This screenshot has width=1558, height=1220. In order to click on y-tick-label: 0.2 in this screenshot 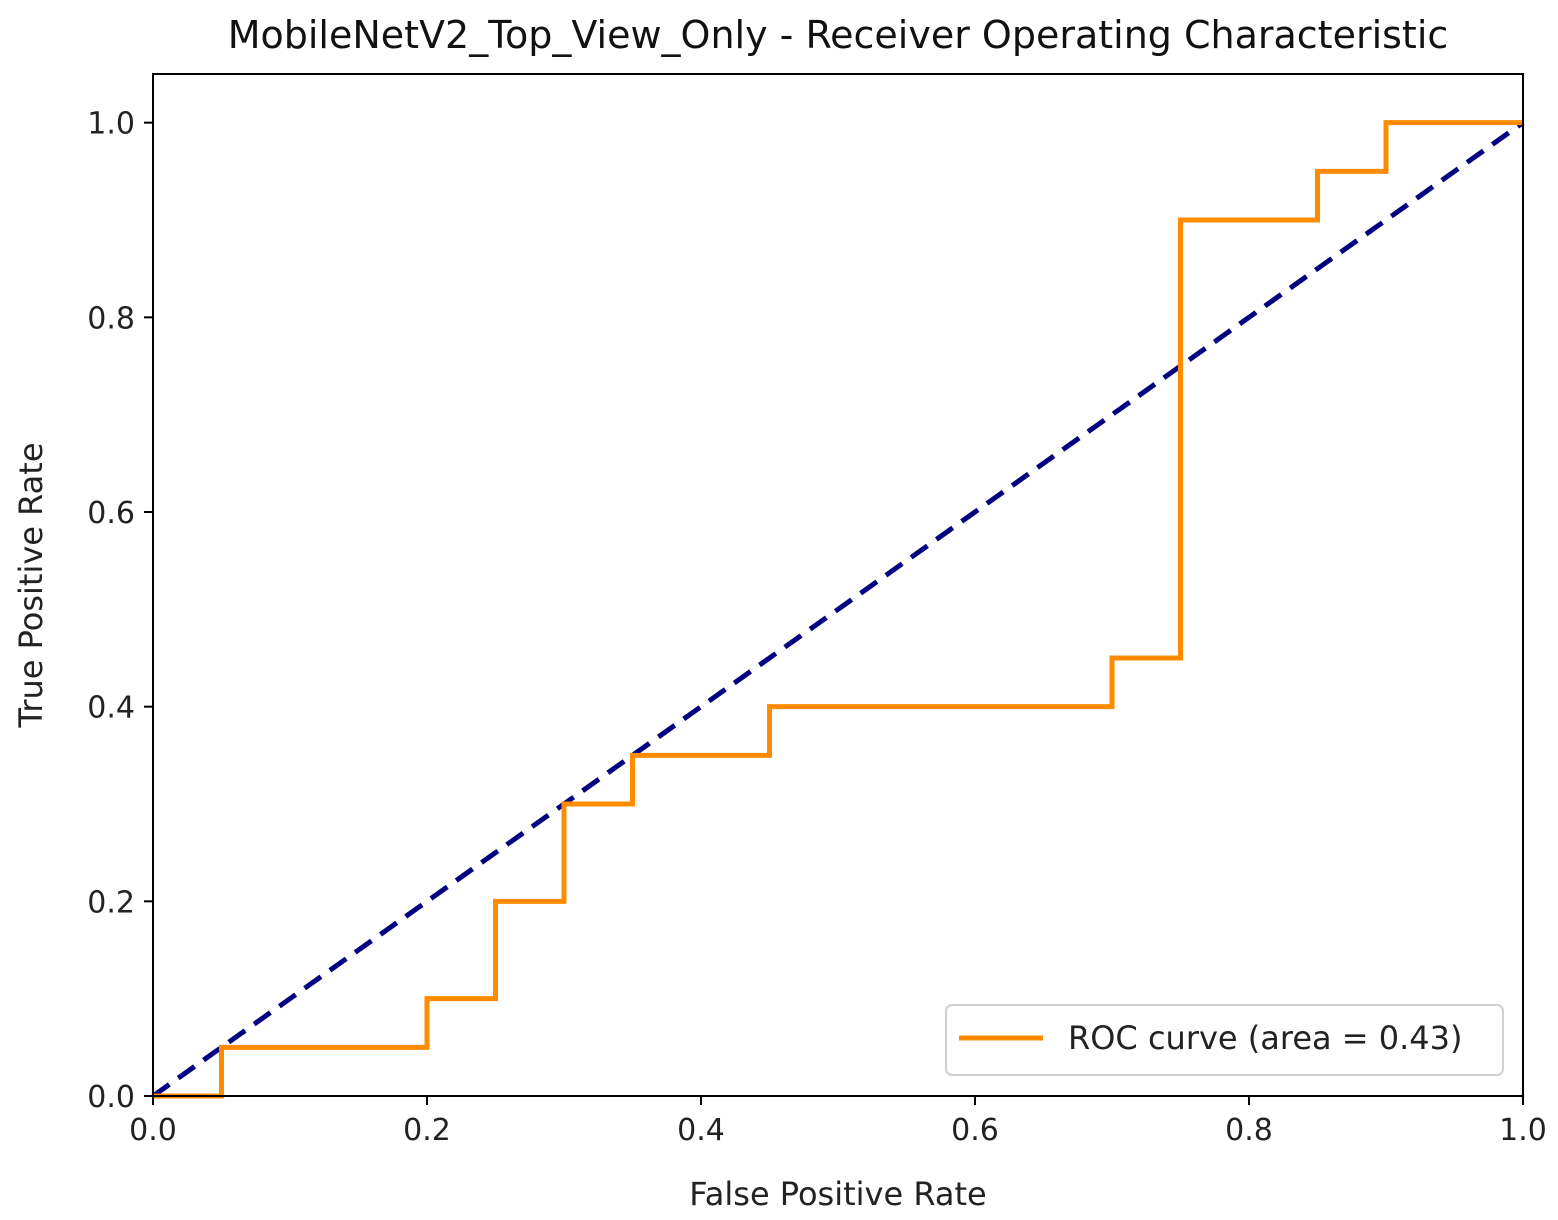, I will do `click(111, 902)`.